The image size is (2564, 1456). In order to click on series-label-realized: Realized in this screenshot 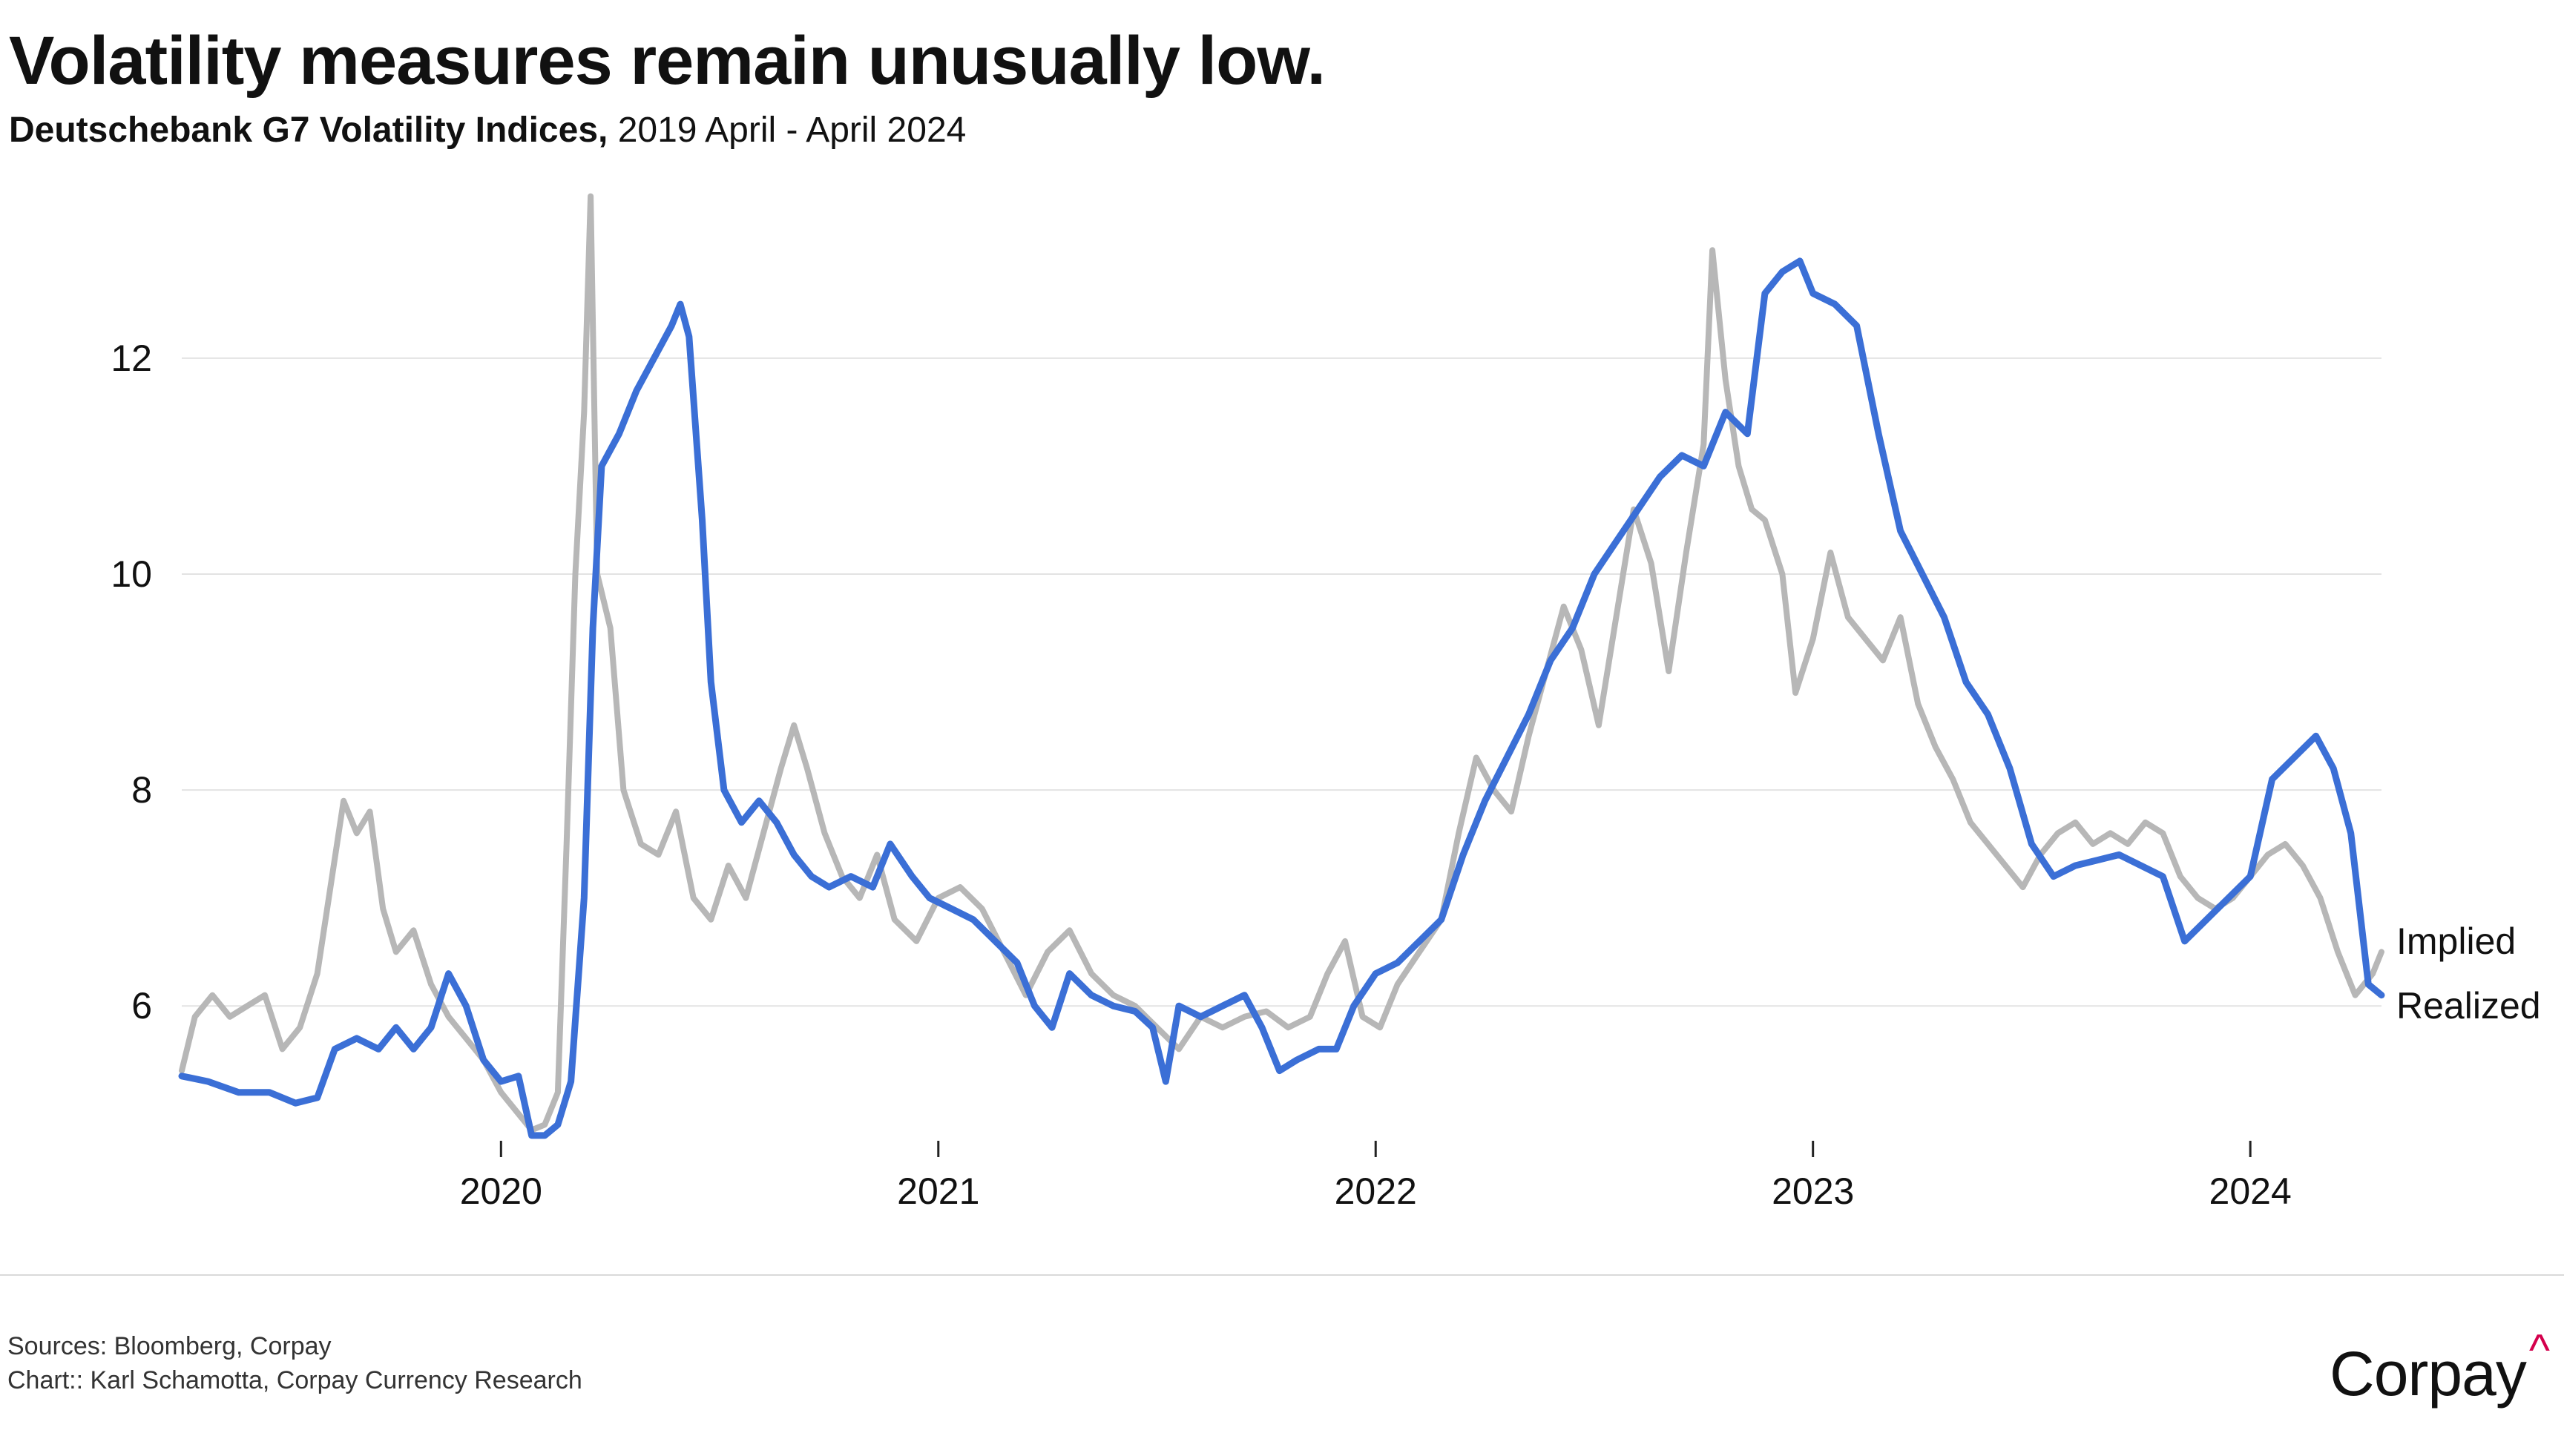, I will do `click(2468, 1006)`.